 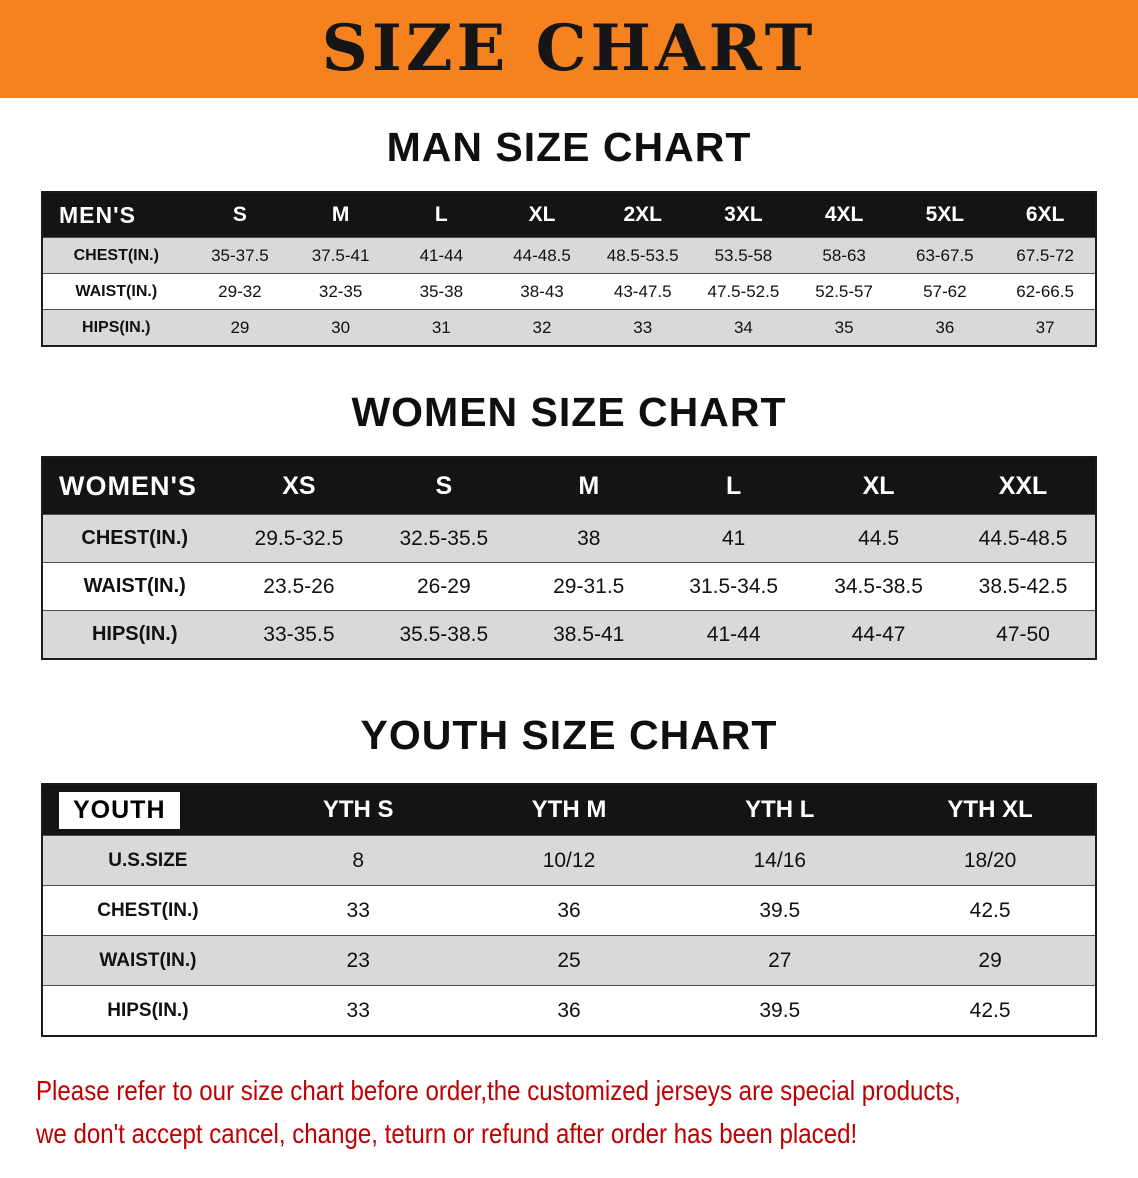 I want to click on size-value-cell: 32.5-35.5, so click(x=444, y=538).